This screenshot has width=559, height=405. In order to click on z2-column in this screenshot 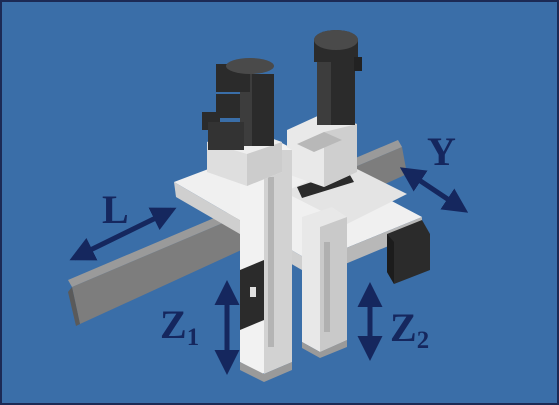, I will do `click(324, 282)`.